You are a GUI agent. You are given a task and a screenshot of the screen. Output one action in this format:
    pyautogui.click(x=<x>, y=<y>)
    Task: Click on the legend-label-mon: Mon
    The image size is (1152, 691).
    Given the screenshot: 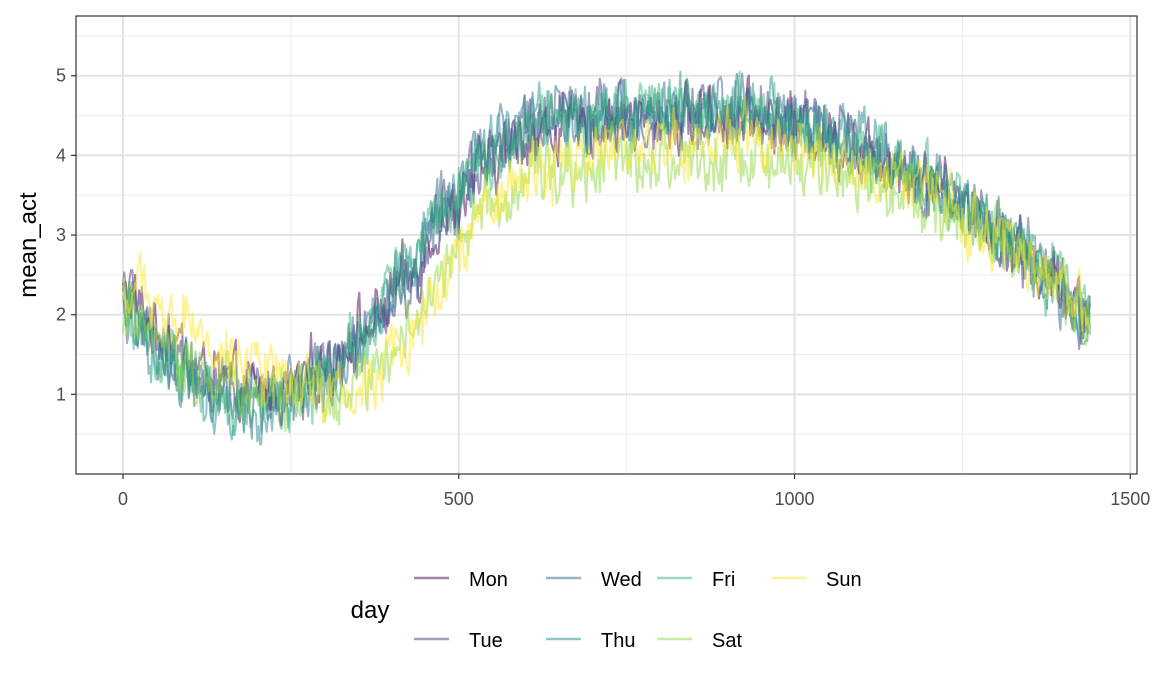 What is the action you would take?
    pyautogui.click(x=488, y=580)
    